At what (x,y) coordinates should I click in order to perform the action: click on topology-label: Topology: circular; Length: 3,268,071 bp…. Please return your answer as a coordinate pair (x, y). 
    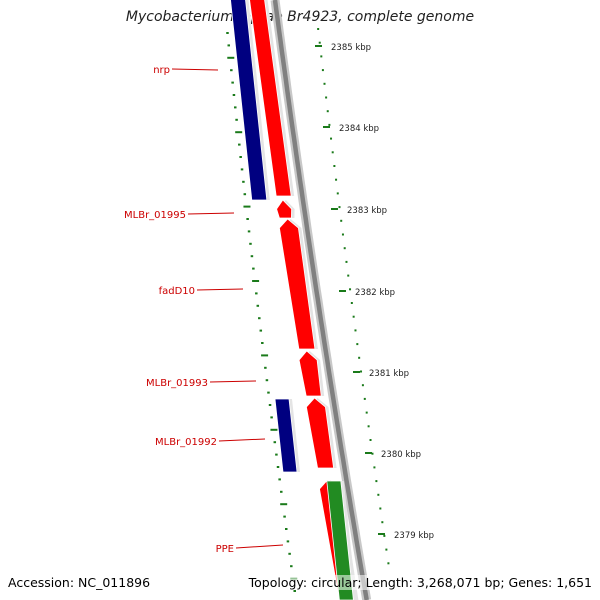
    Looking at the image, I should click on (420, 582).